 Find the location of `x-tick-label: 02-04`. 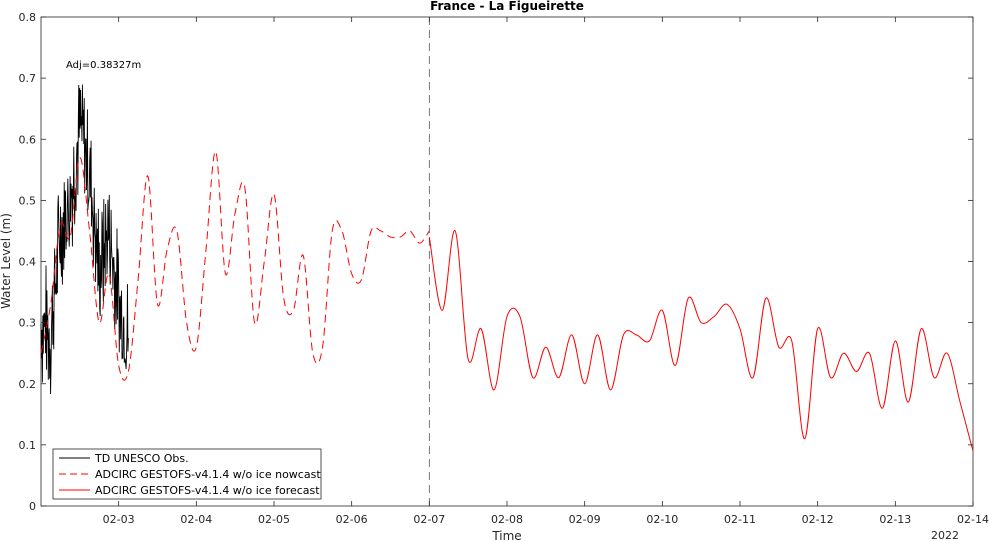

x-tick-label: 02-04 is located at coordinates (196, 519).